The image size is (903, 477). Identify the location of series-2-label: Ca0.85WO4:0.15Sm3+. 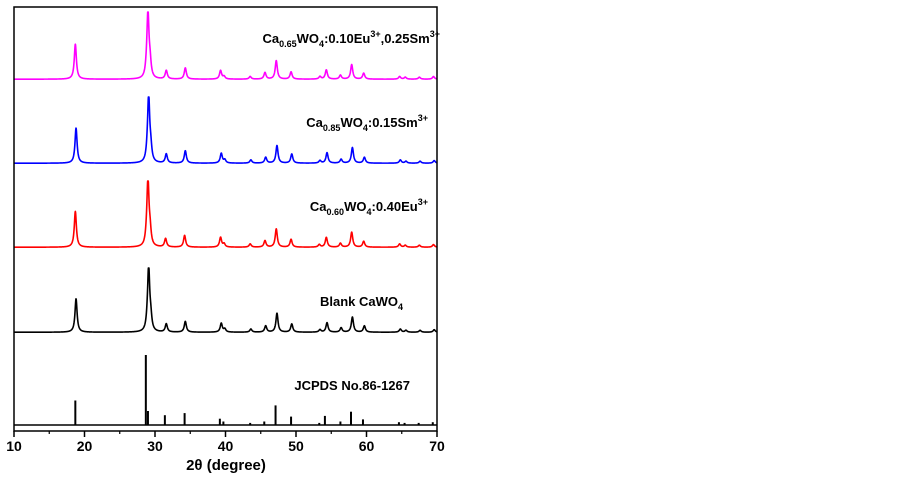
(367, 123).